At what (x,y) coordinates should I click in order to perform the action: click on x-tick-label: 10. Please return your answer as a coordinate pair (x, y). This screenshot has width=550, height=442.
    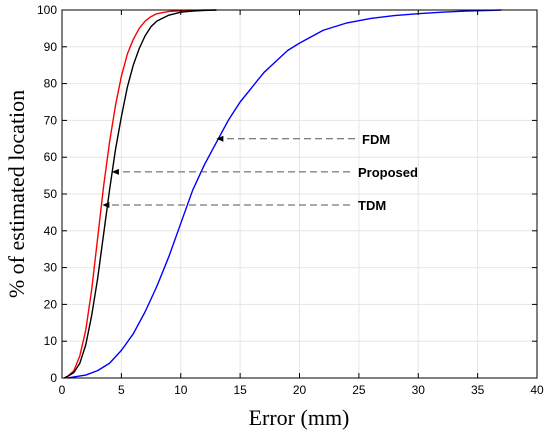
    Looking at the image, I should click on (181, 390).